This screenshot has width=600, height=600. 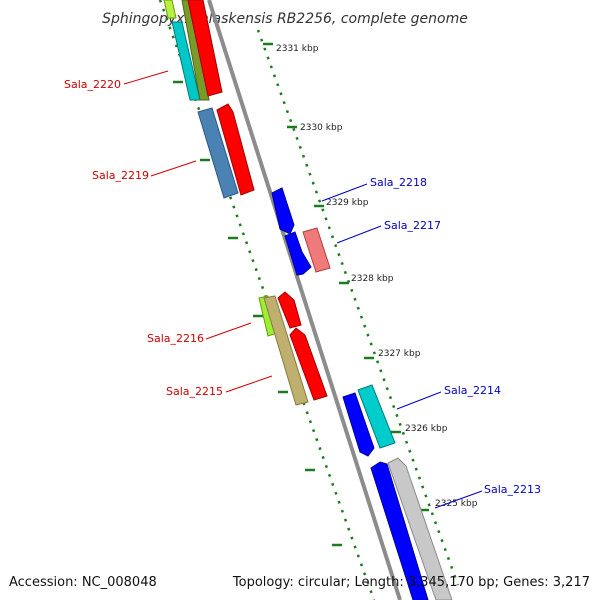 What do you see at coordinates (170, 9) in the screenshot?
I see `gene-sala-2220-lime` at bounding box center [170, 9].